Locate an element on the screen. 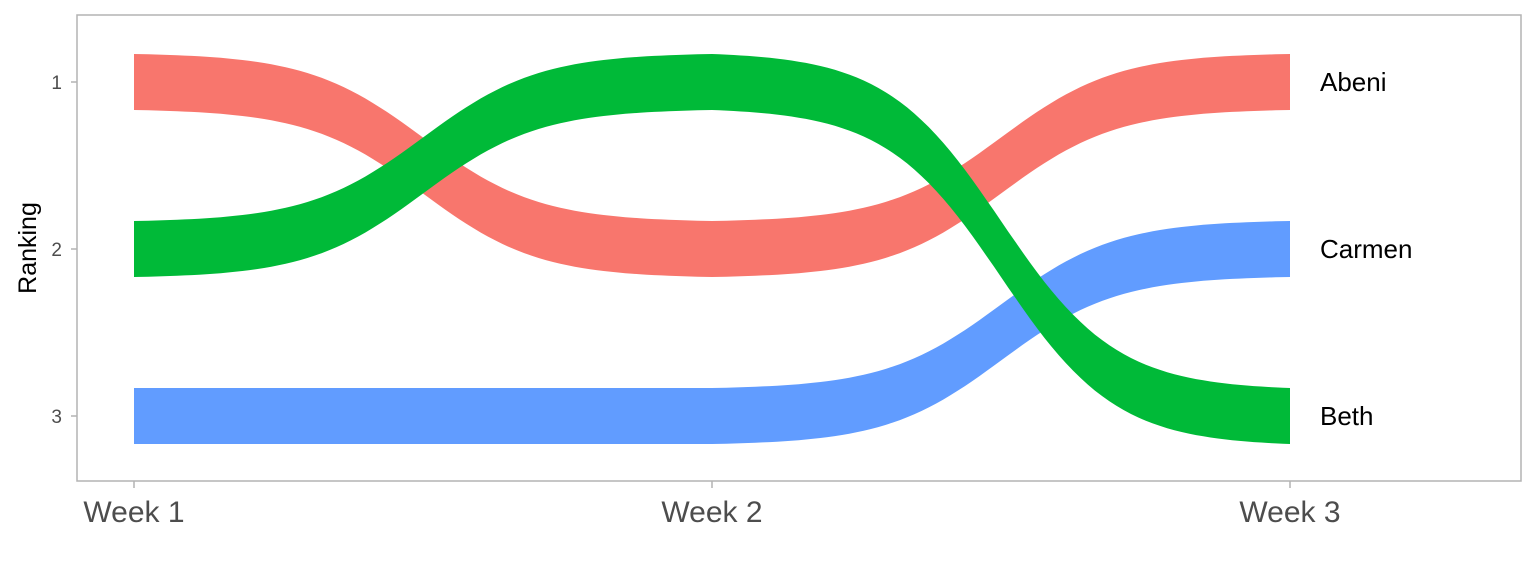 The image size is (1536, 576). y-tick-label: 1 is located at coordinates (56, 83).